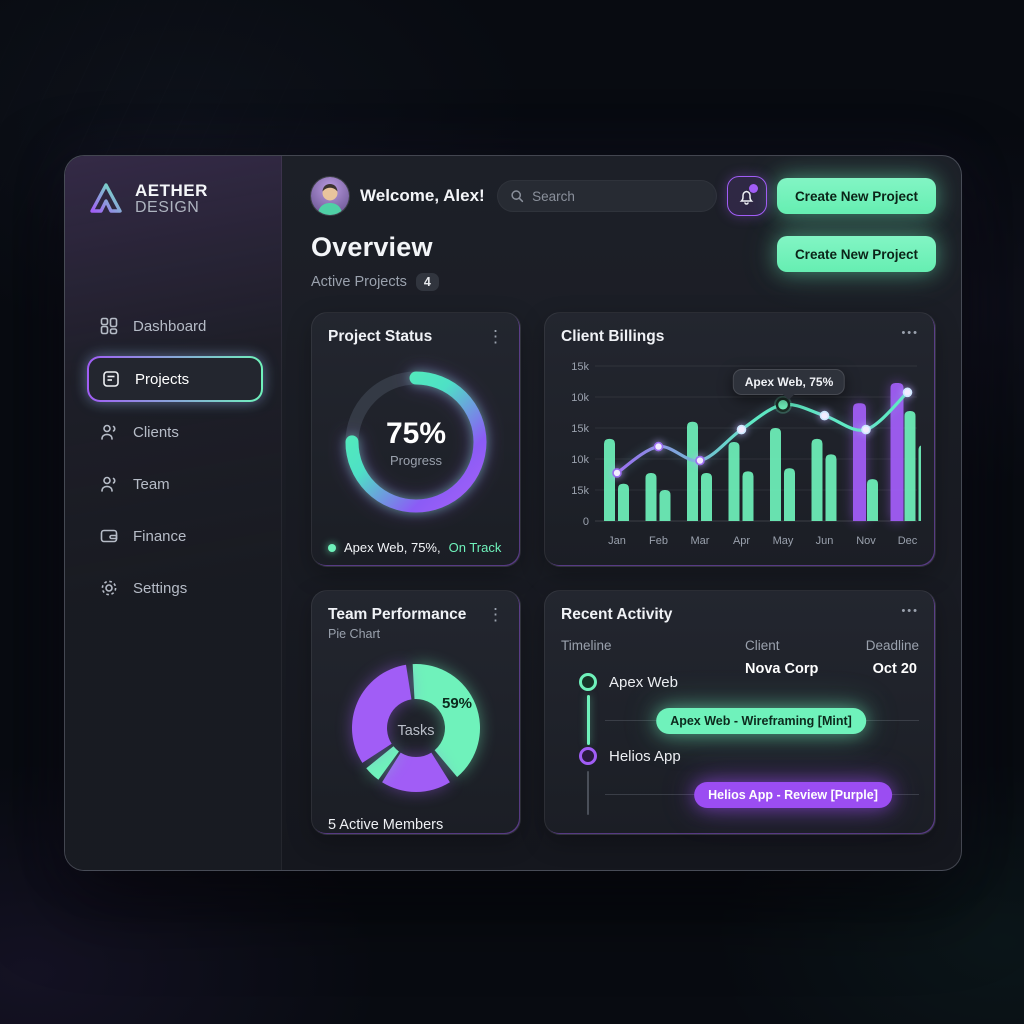  Describe the element at coordinates (330, 196) in the screenshot. I see `avatar` at that location.